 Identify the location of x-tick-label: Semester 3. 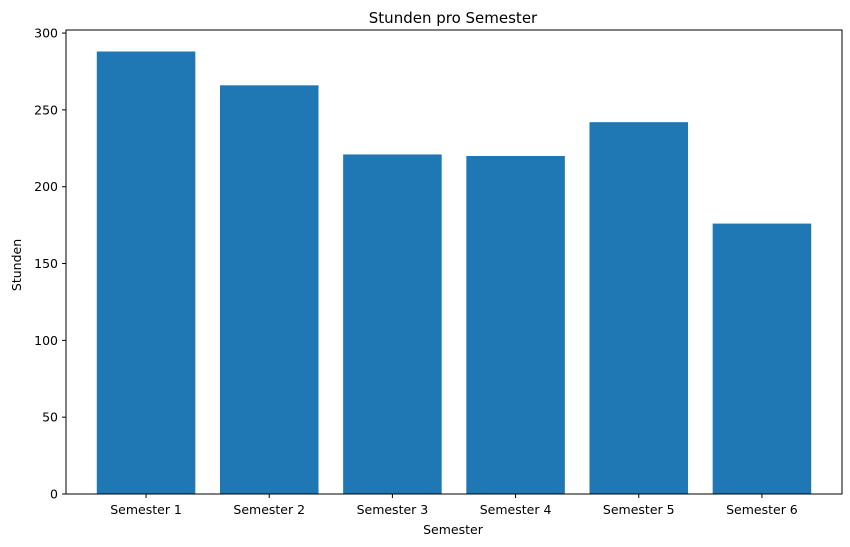
(393, 509).